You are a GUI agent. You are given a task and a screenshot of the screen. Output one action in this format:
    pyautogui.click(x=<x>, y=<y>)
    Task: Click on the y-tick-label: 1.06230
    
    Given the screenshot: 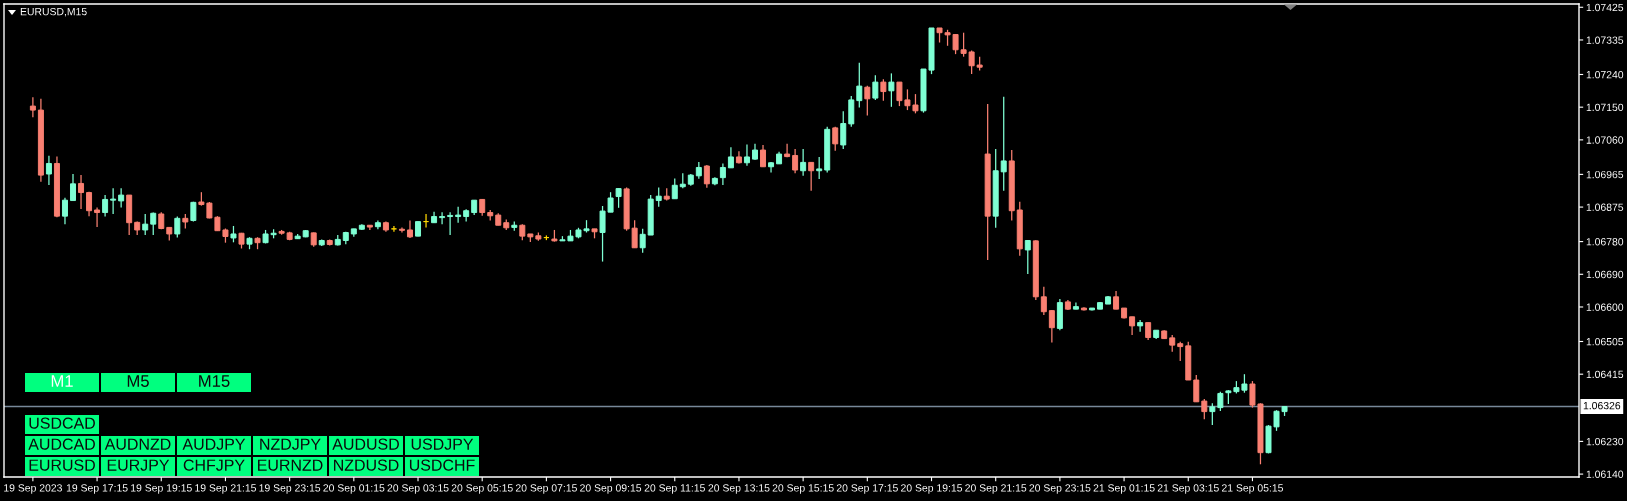 What is the action you would take?
    pyautogui.click(x=1605, y=441)
    